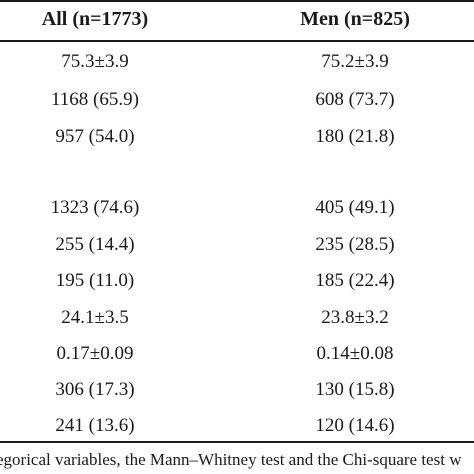  Describe the element at coordinates (95, 19) in the screenshot. I see `column-header-all: All (n=1773)` at that location.